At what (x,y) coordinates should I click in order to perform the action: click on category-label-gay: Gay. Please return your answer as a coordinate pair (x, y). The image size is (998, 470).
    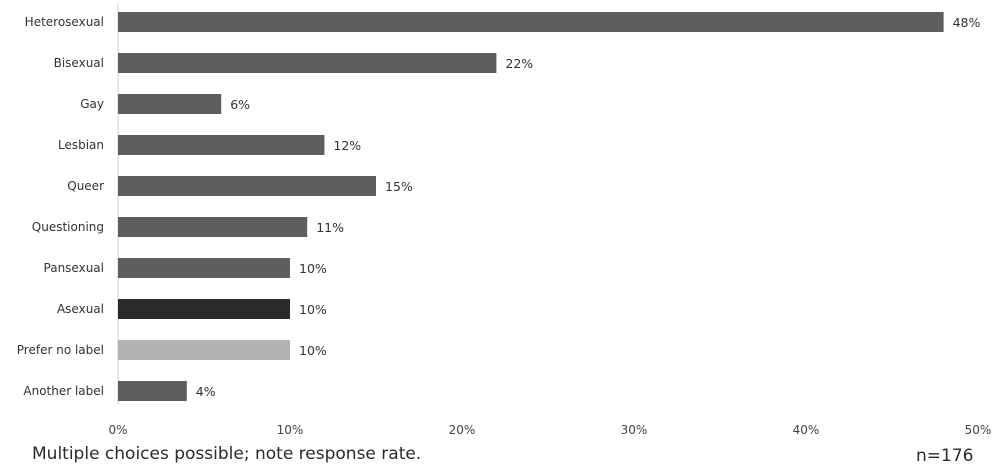
    Looking at the image, I should click on (92, 104).